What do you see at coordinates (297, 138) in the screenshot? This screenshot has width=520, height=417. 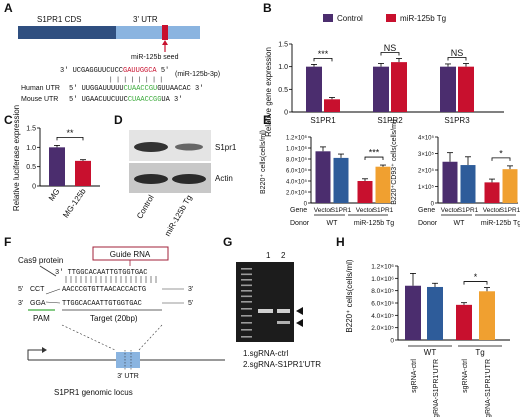 I see `y-tick-label: 1.2×10⁶` at bounding box center [297, 138].